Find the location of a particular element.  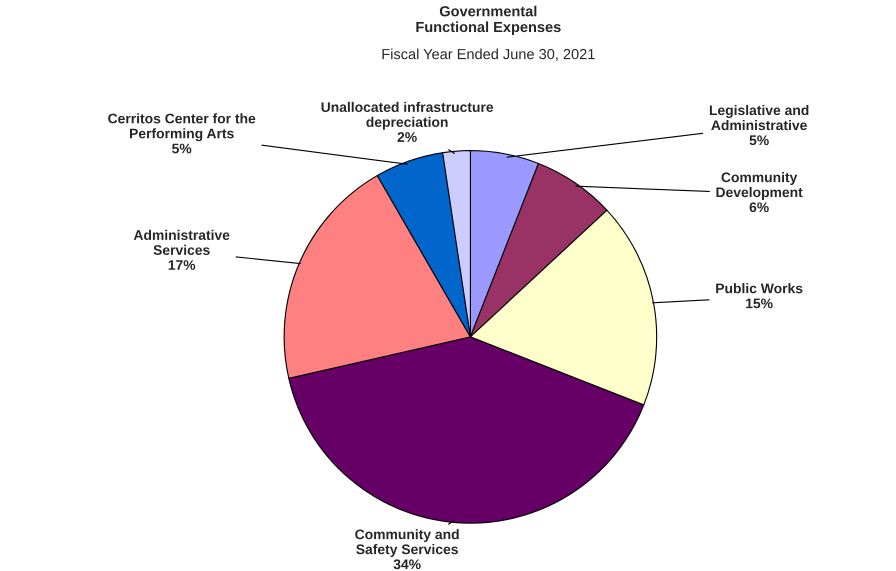

chart-title: Governmental Functional Expenses is located at coordinates (488, 21).